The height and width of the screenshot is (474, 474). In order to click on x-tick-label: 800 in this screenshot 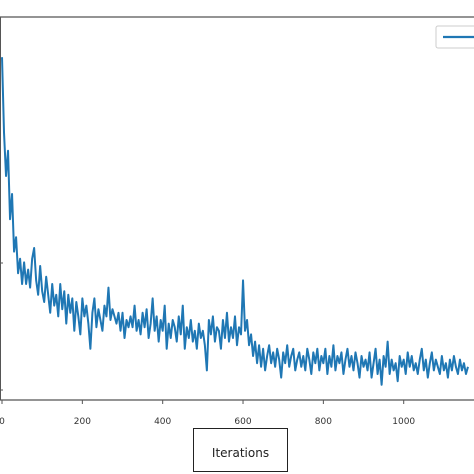, I will do `click(323, 422)`.